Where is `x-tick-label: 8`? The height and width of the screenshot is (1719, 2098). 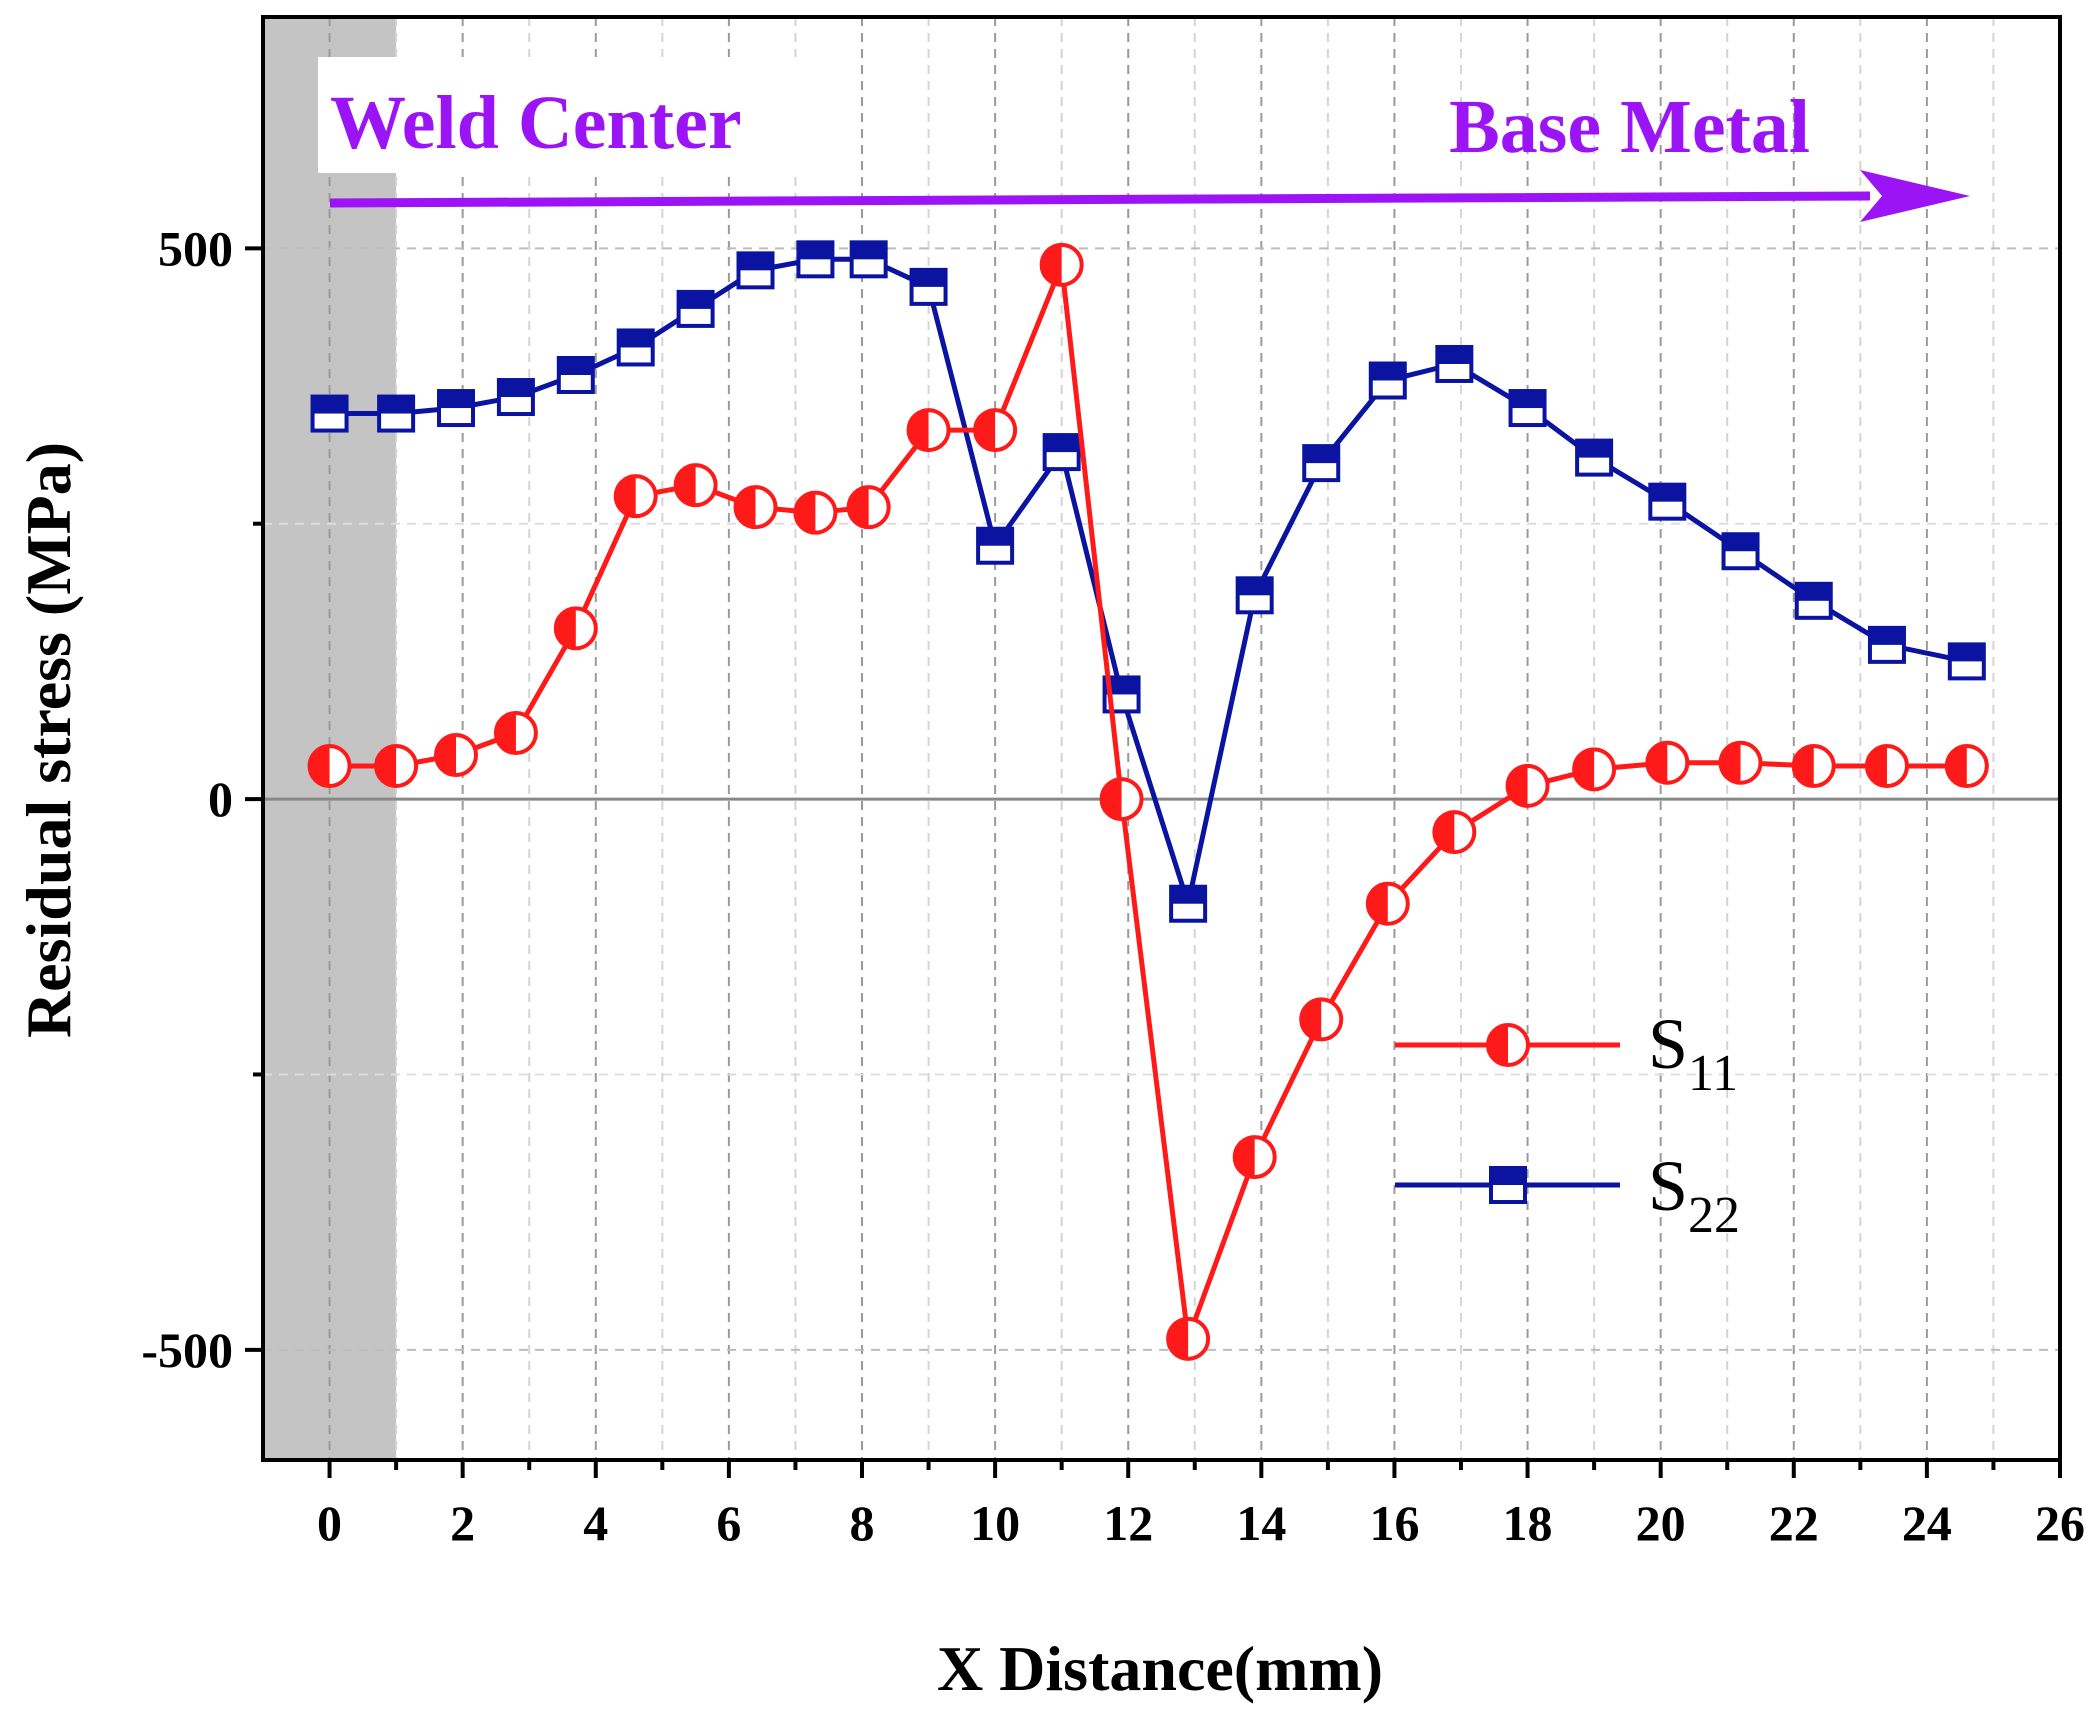
x-tick-label: 8 is located at coordinates (862, 1523).